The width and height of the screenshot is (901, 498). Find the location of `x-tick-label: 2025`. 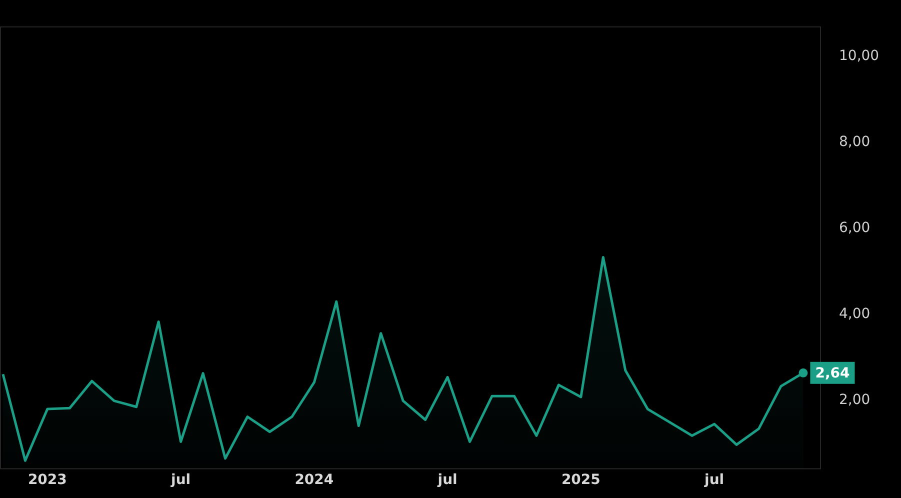

x-tick-label: 2025 is located at coordinates (580, 480).